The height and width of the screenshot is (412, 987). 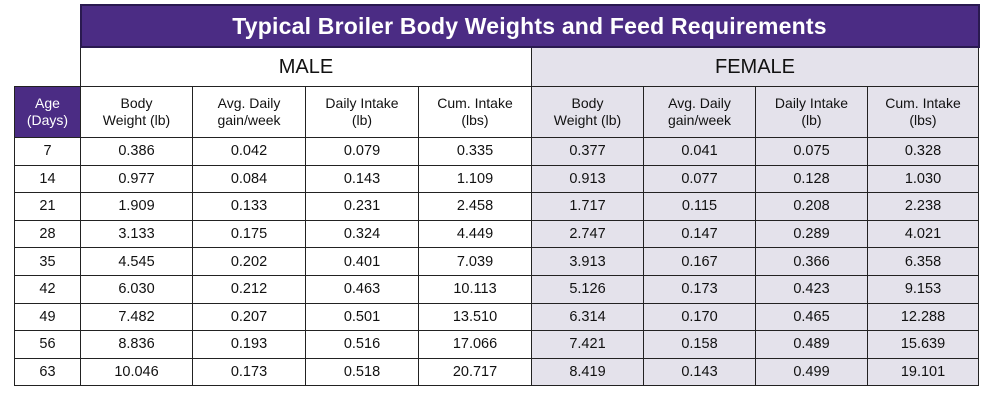 What do you see at coordinates (475, 289) in the screenshot?
I see `male-cum-intake-cell: 10.113` at bounding box center [475, 289].